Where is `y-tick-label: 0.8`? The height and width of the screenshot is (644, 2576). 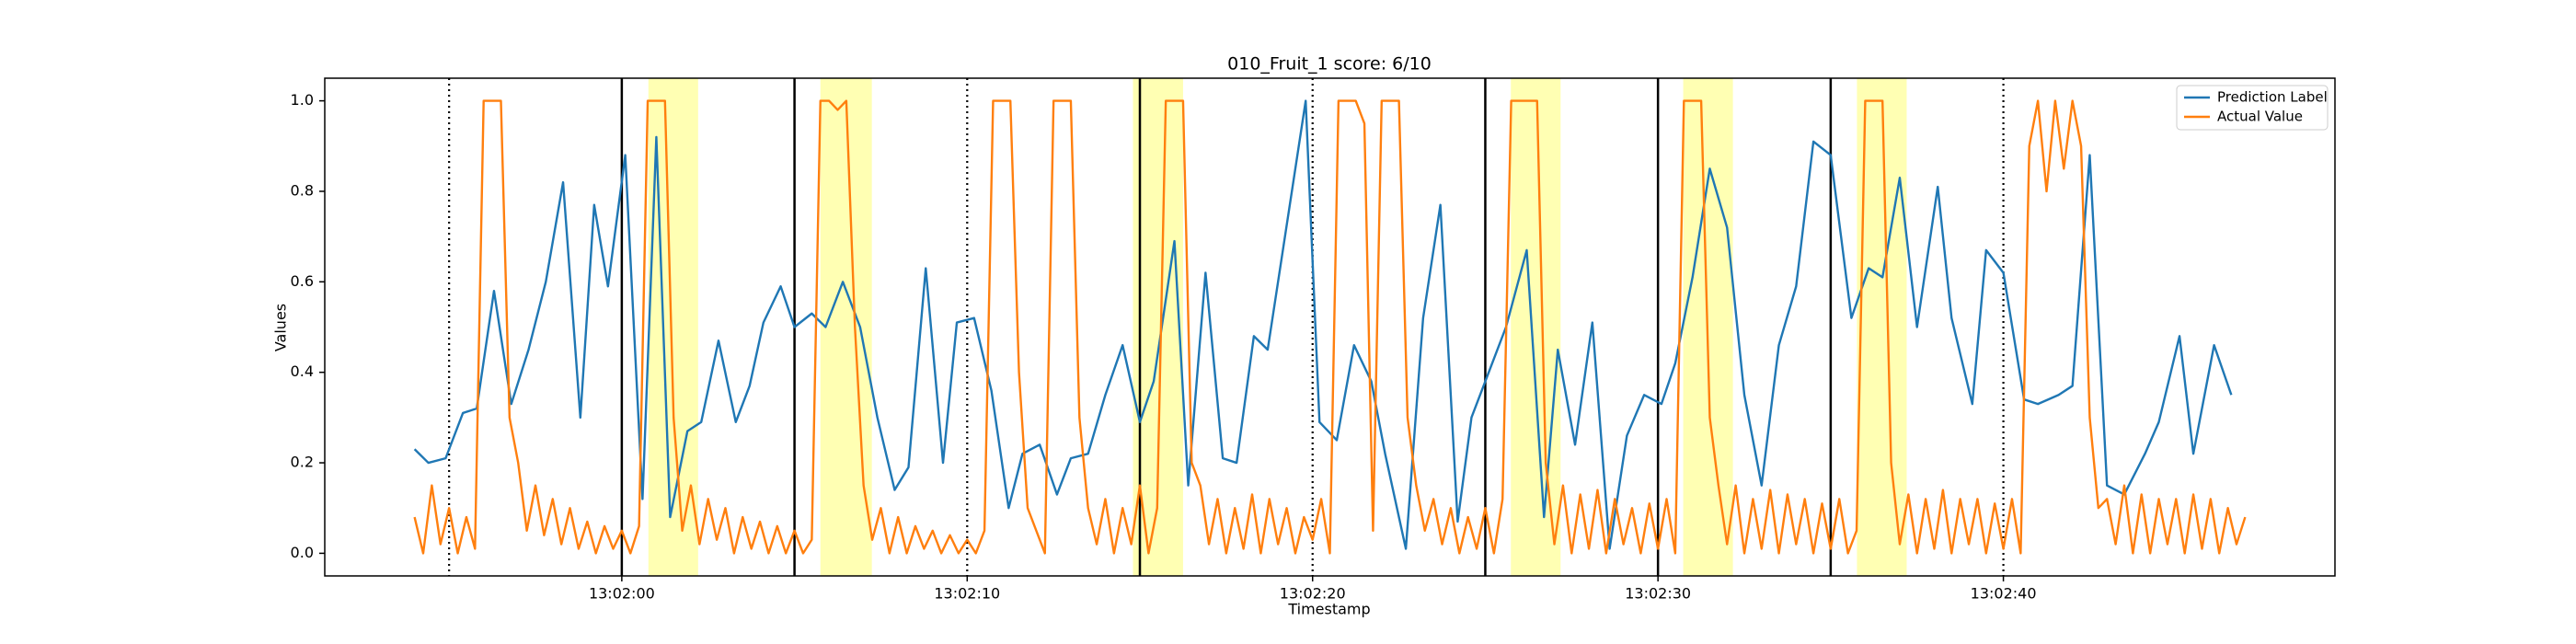
y-tick-label: 0.8 is located at coordinates (302, 190).